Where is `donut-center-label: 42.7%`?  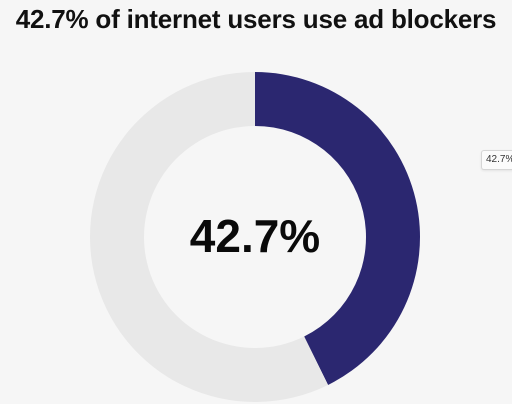 donut-center-label: 42.7% is located at coordinates (255, 236).